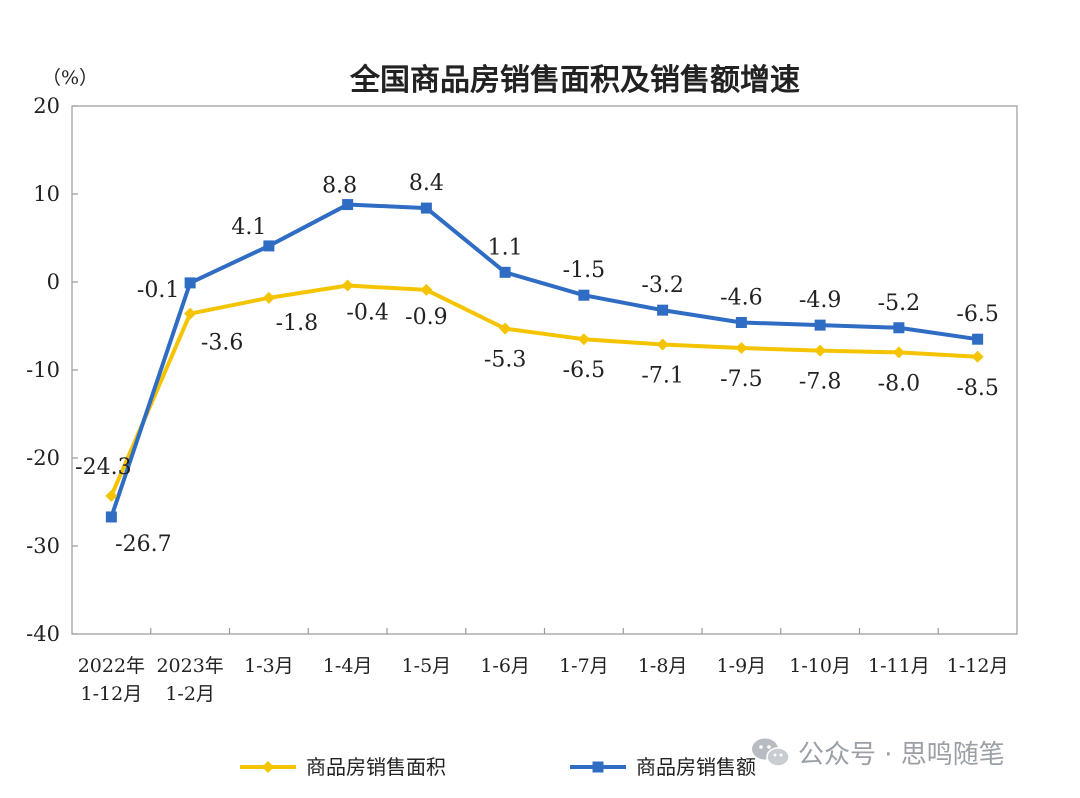 This screenshot has height=798, width=1080. I want to click on wechat-icon, so click(771, 752).